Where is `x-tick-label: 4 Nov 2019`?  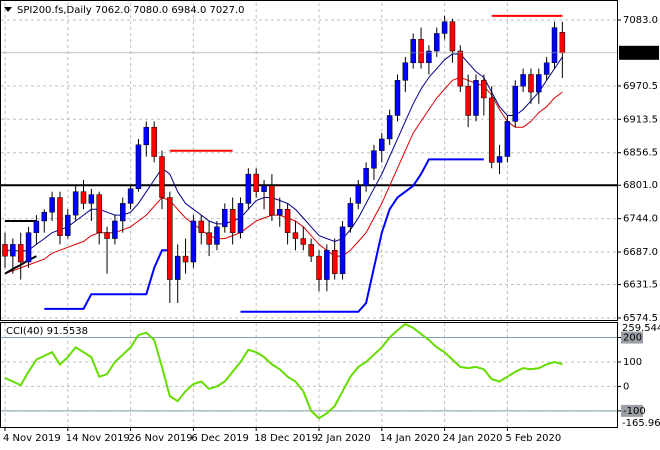
x-tick-label: 4 Nov 2019 is located at coordinates (32, 438).